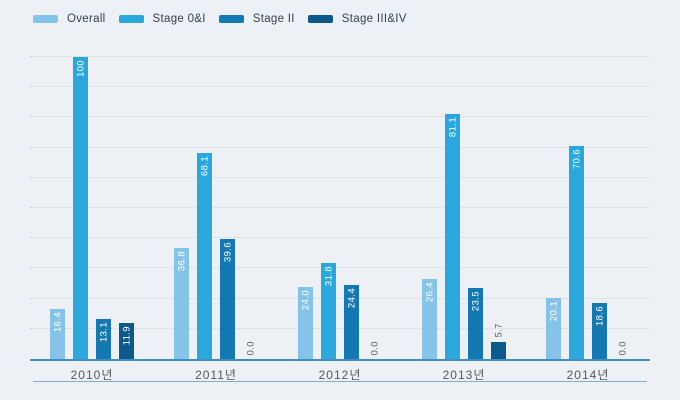 This screenshot has width=680, height=400. Describe the element at coordinates (475, 301) in the screenshot. I see `bar-value-label: 23.5` at that location.